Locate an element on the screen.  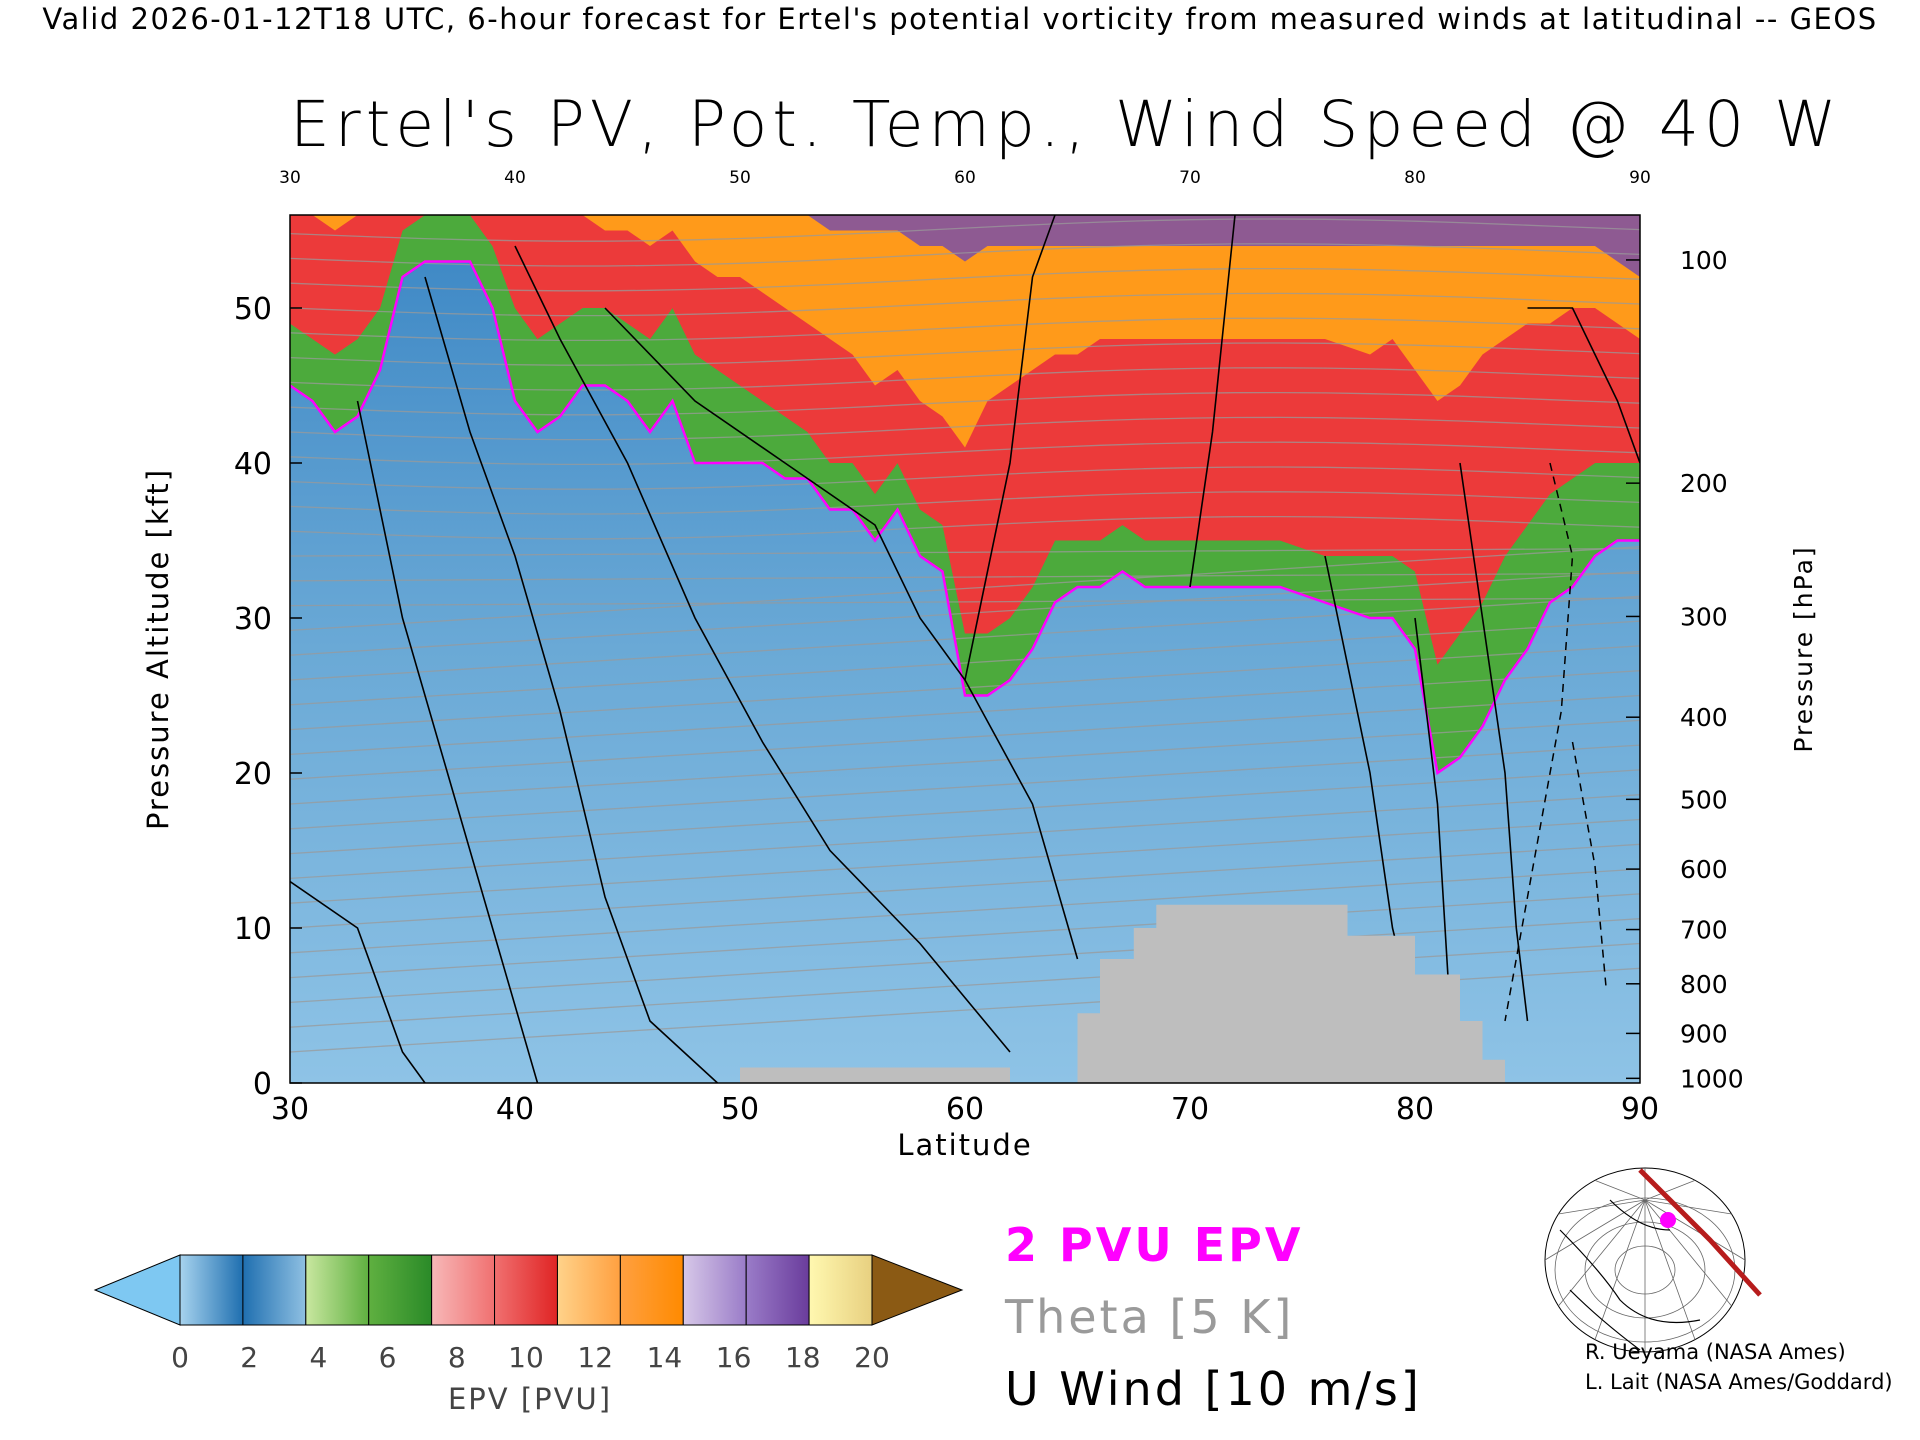
pressure-tick-label: 400 is located at coordinates (1704, 717).